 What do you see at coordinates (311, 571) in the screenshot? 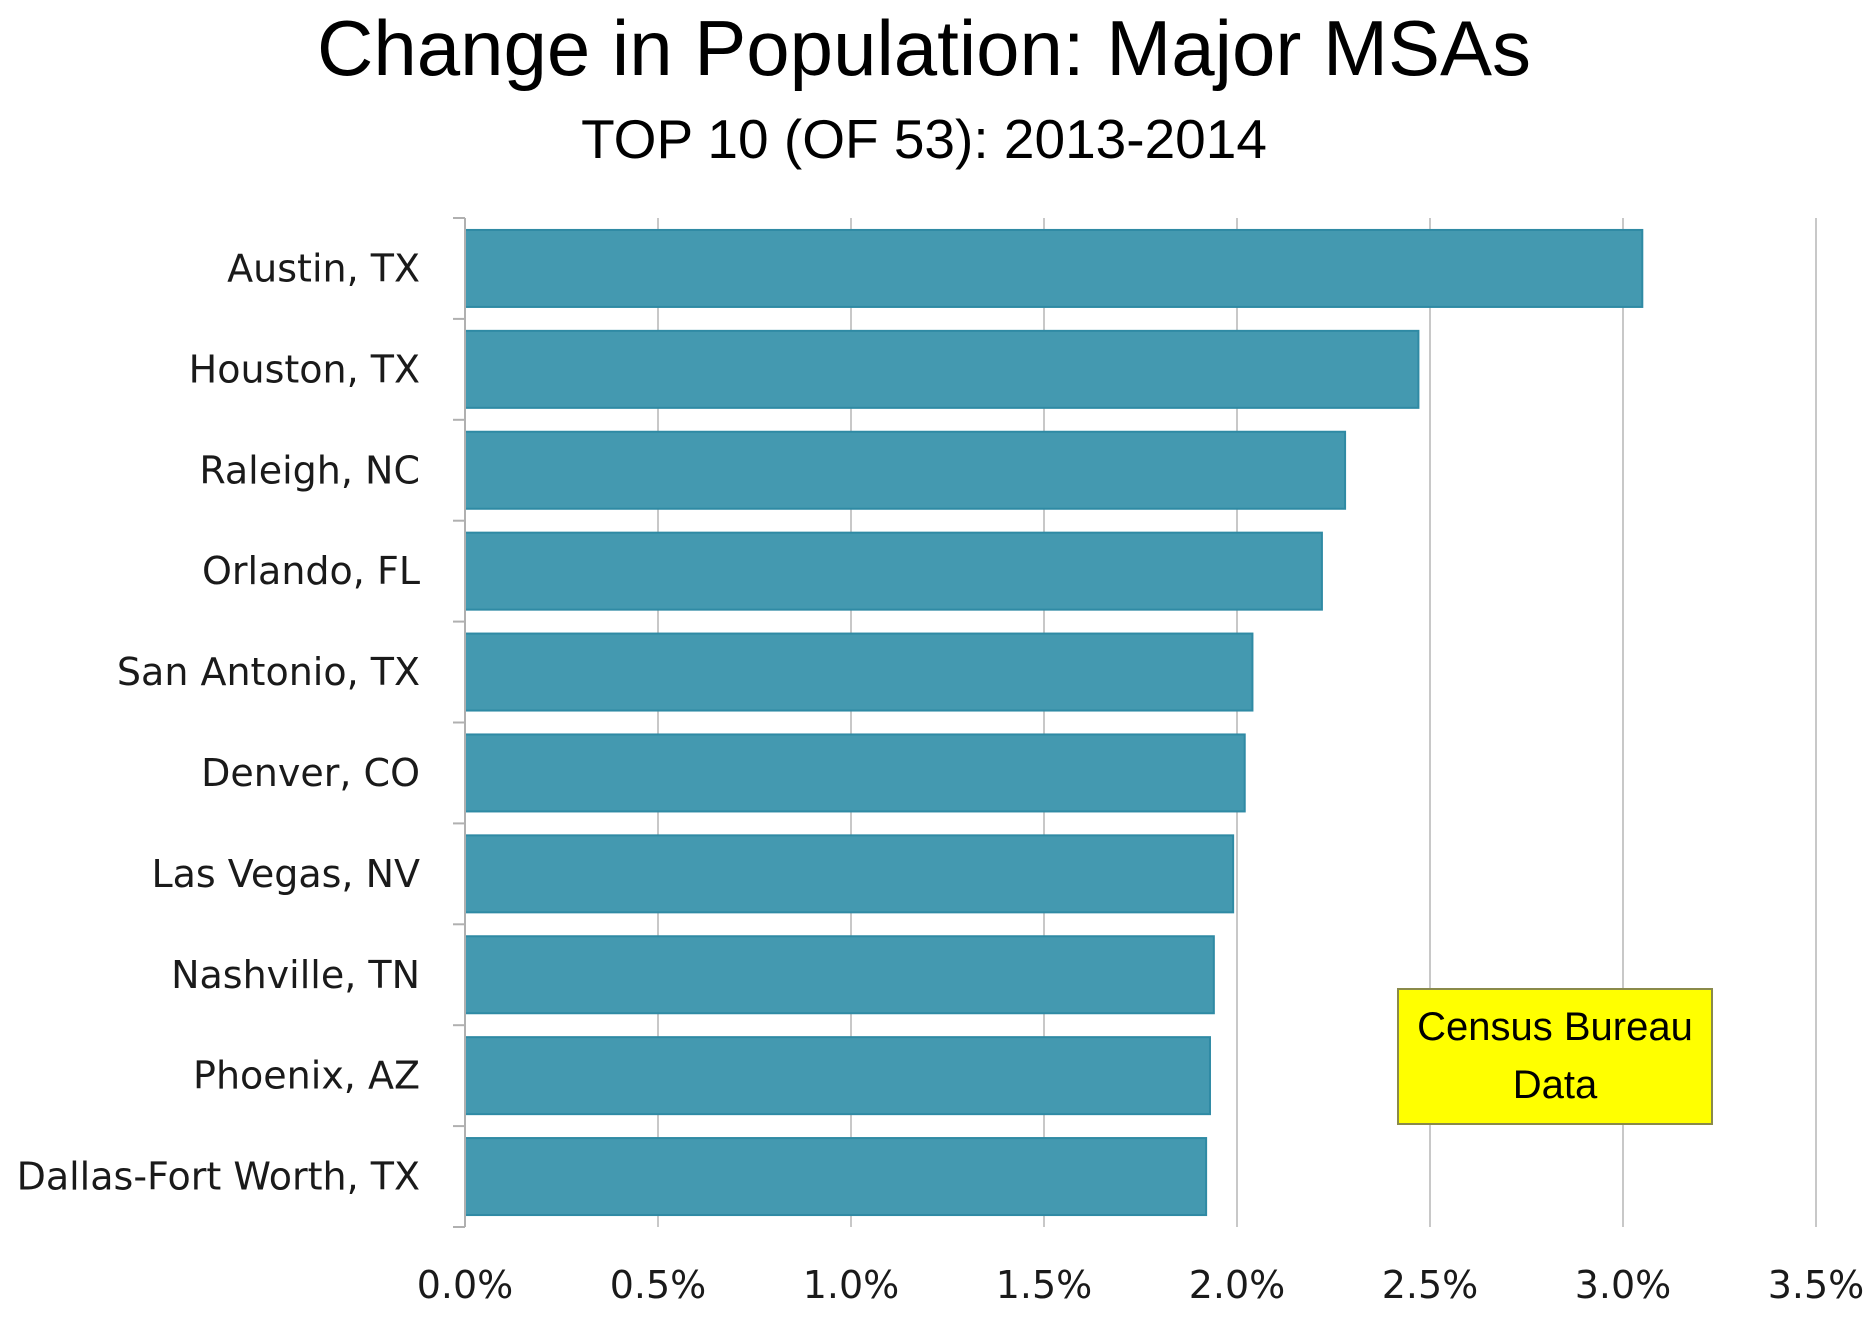
I see `category-label: Orlando, FL` at bounding box center [311, 571].